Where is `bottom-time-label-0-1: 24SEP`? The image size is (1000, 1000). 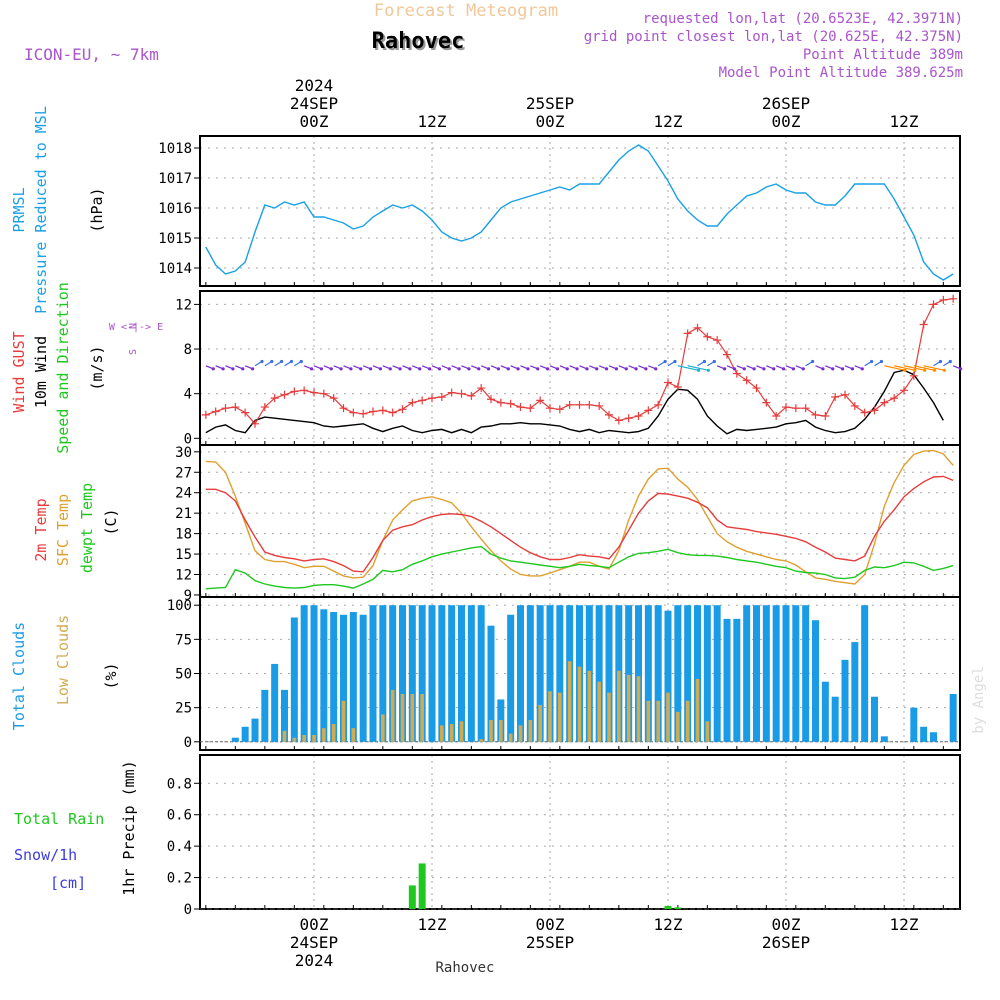 bottom-time-label-0-1: 24SEP is located at coordinates (314, 942).